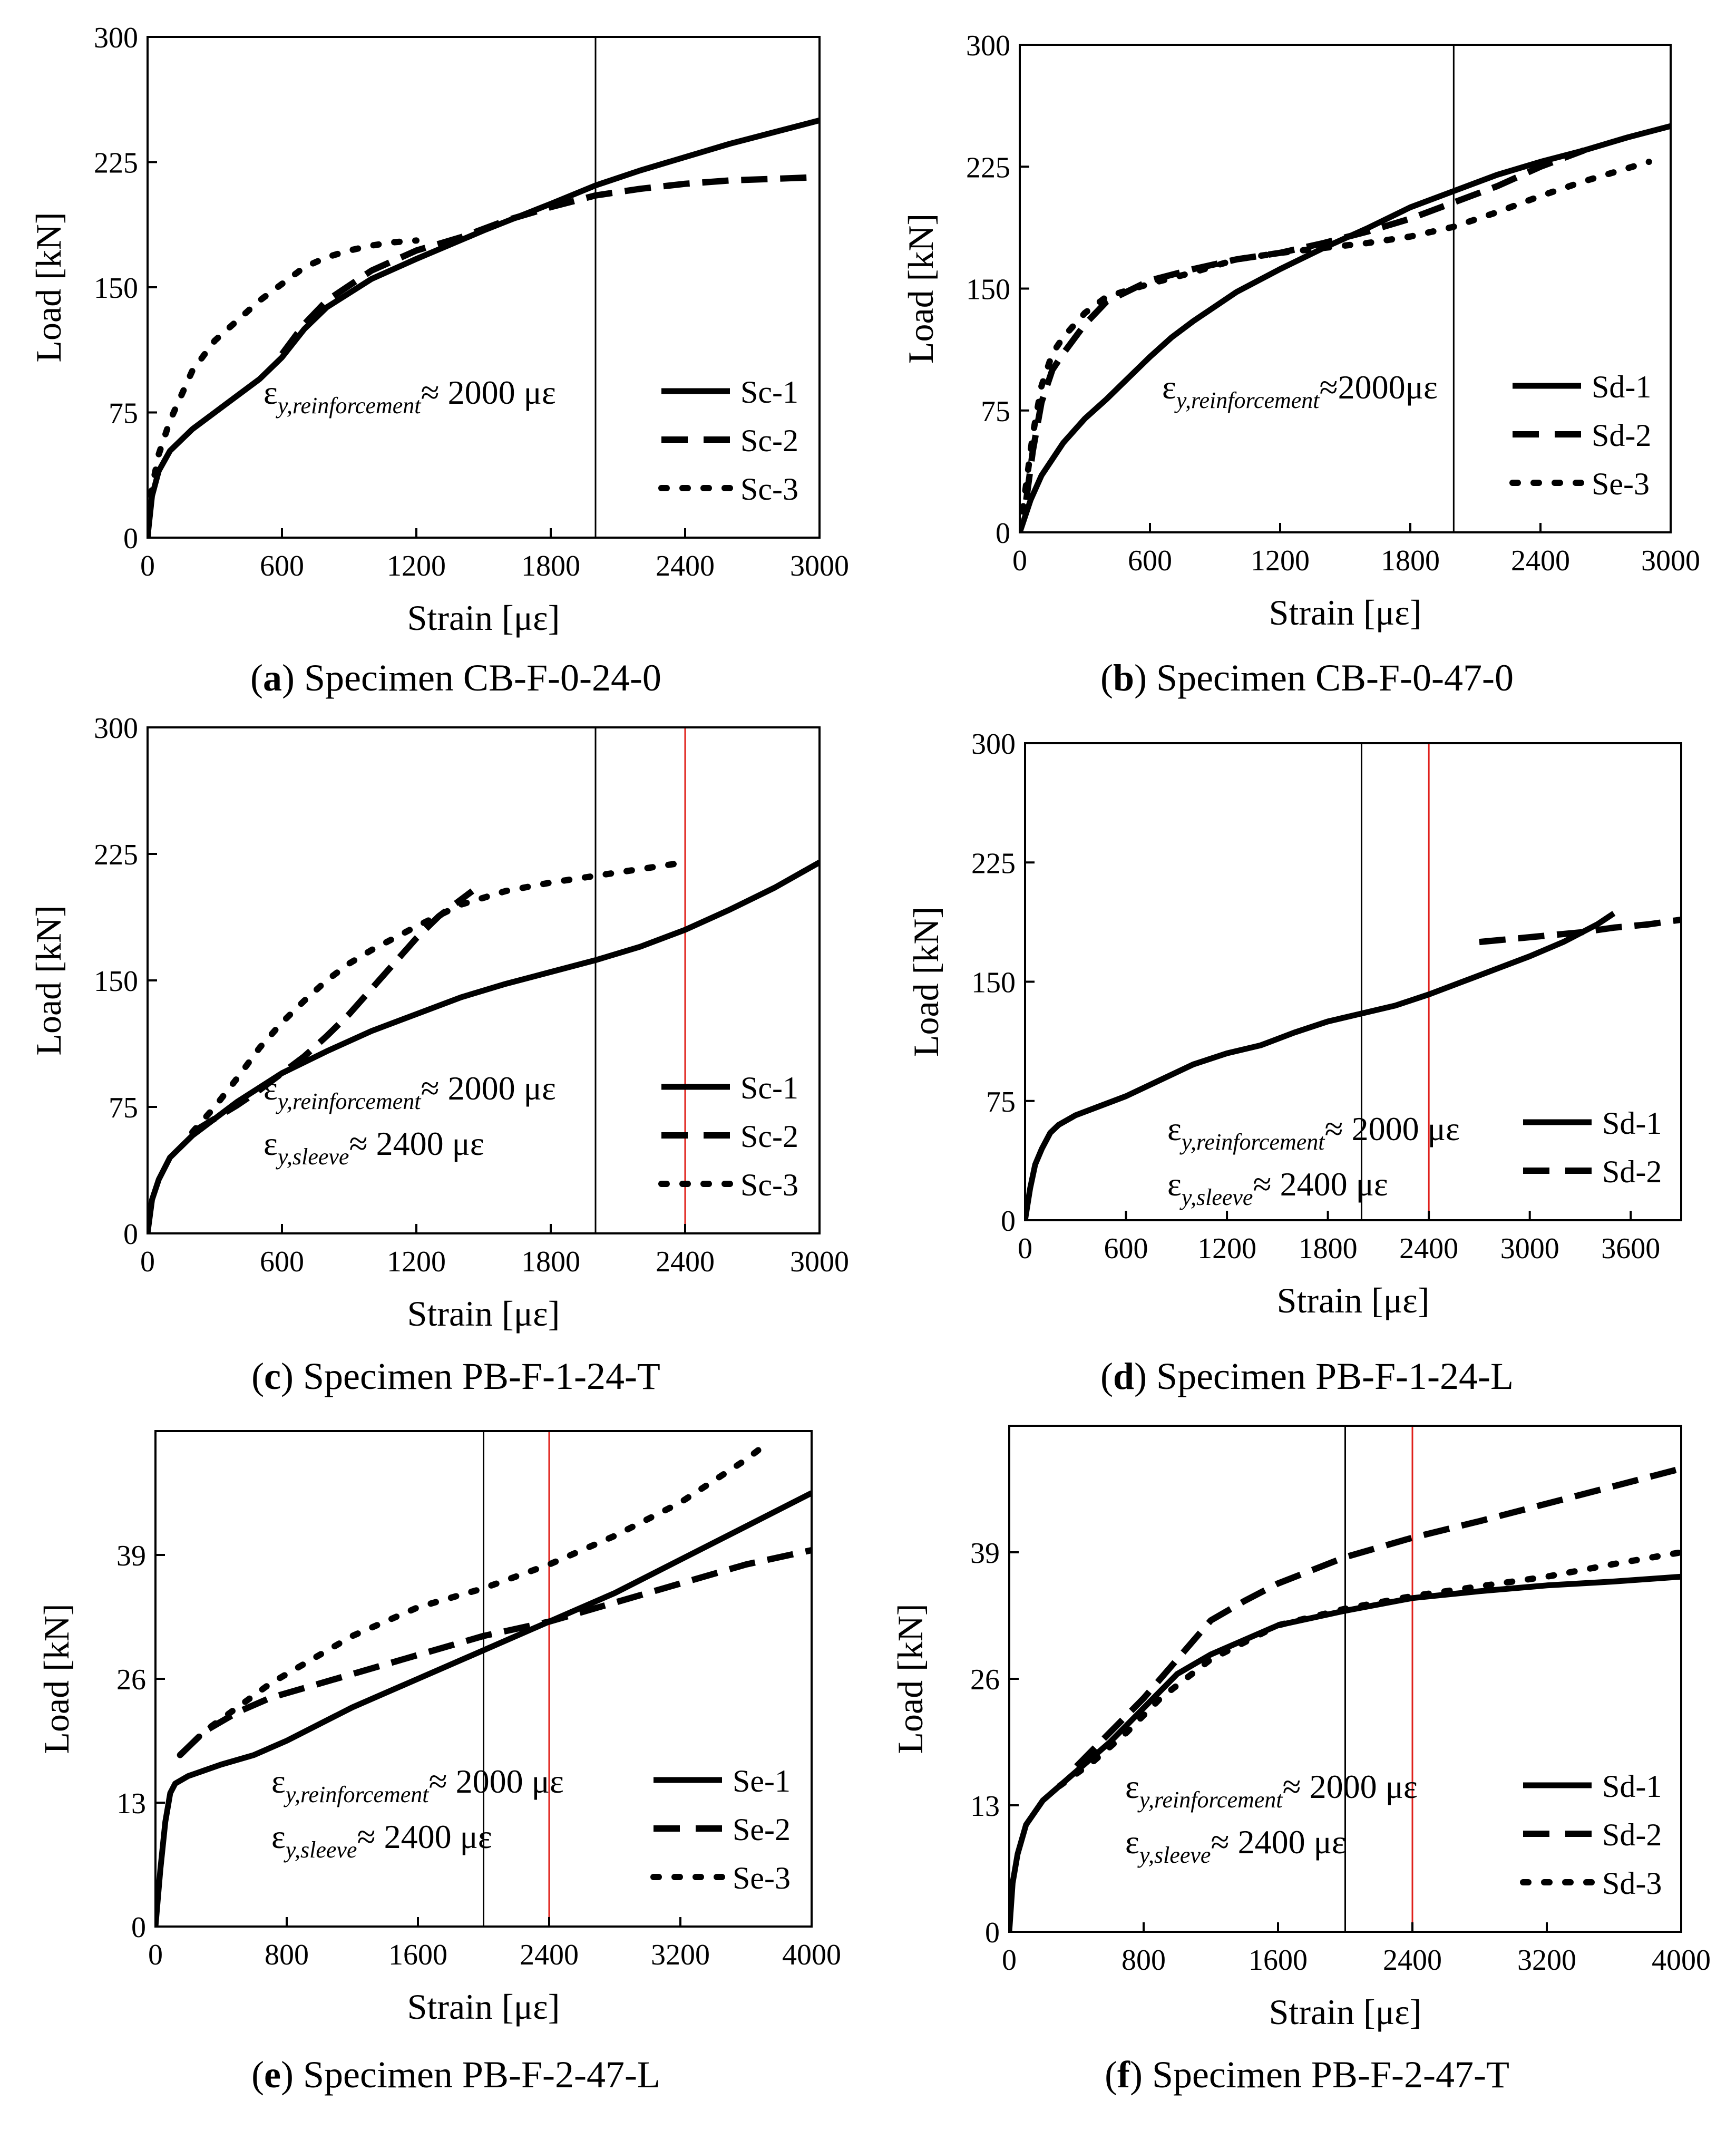 This screenshot has height=2130, width=1736. I want to click on x-tick-label: 1600, so click(1278, 1960).